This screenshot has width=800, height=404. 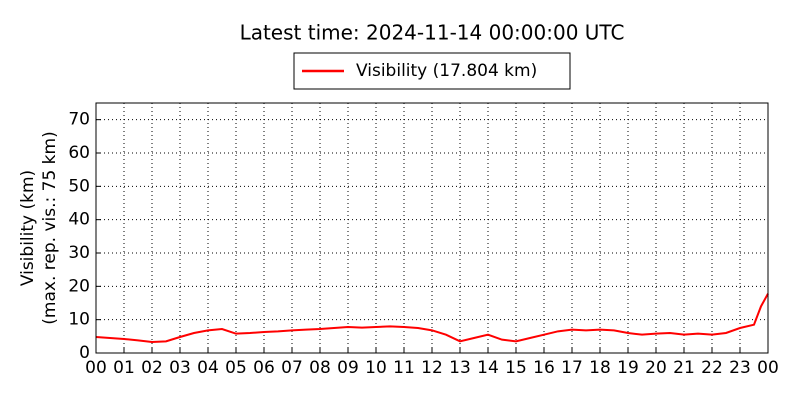 What do you see at coordinates (292, 368) in the screenshot?
I see `x-tick-label: 07` at bounding box center [292, 368].